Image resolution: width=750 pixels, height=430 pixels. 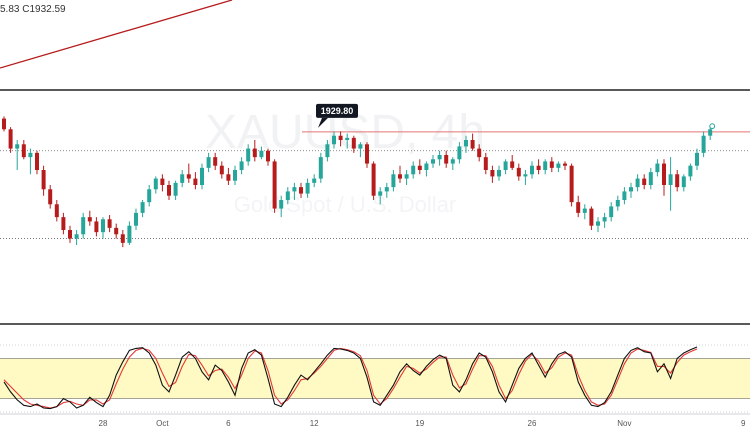 I want to click on x-tick-label: 6, so click(x=228, y=423).